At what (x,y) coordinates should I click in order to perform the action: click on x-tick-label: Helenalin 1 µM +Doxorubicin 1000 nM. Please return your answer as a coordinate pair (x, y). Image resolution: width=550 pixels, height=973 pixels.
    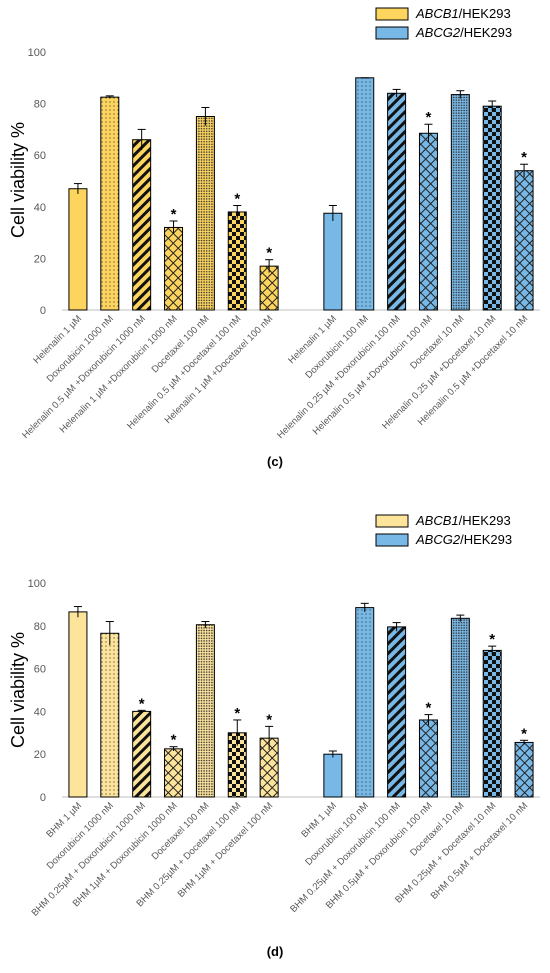
    Looking at the image, I should click on (119, 374).